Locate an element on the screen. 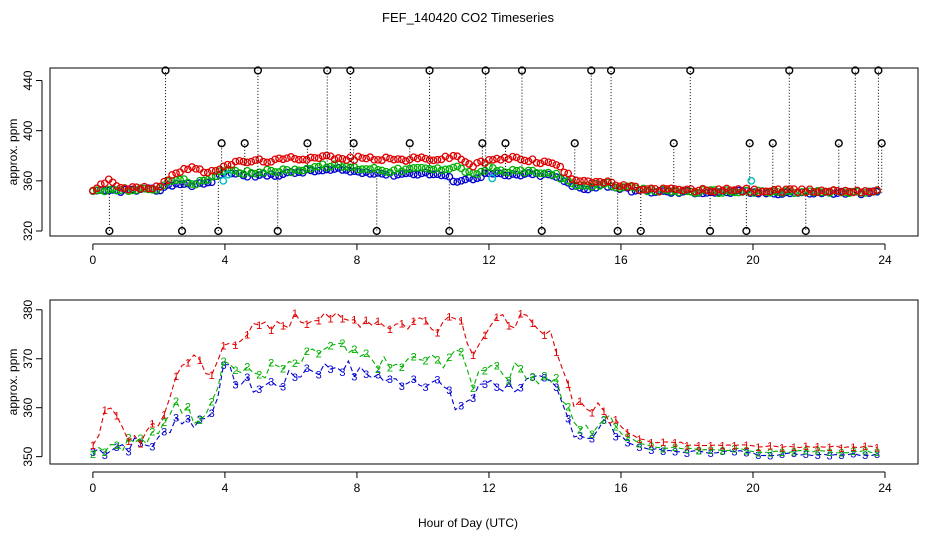 The width and height of the screenshot is (936, 540). top-y-axis-label: approx. ppm is located at coordinates (13, 152).